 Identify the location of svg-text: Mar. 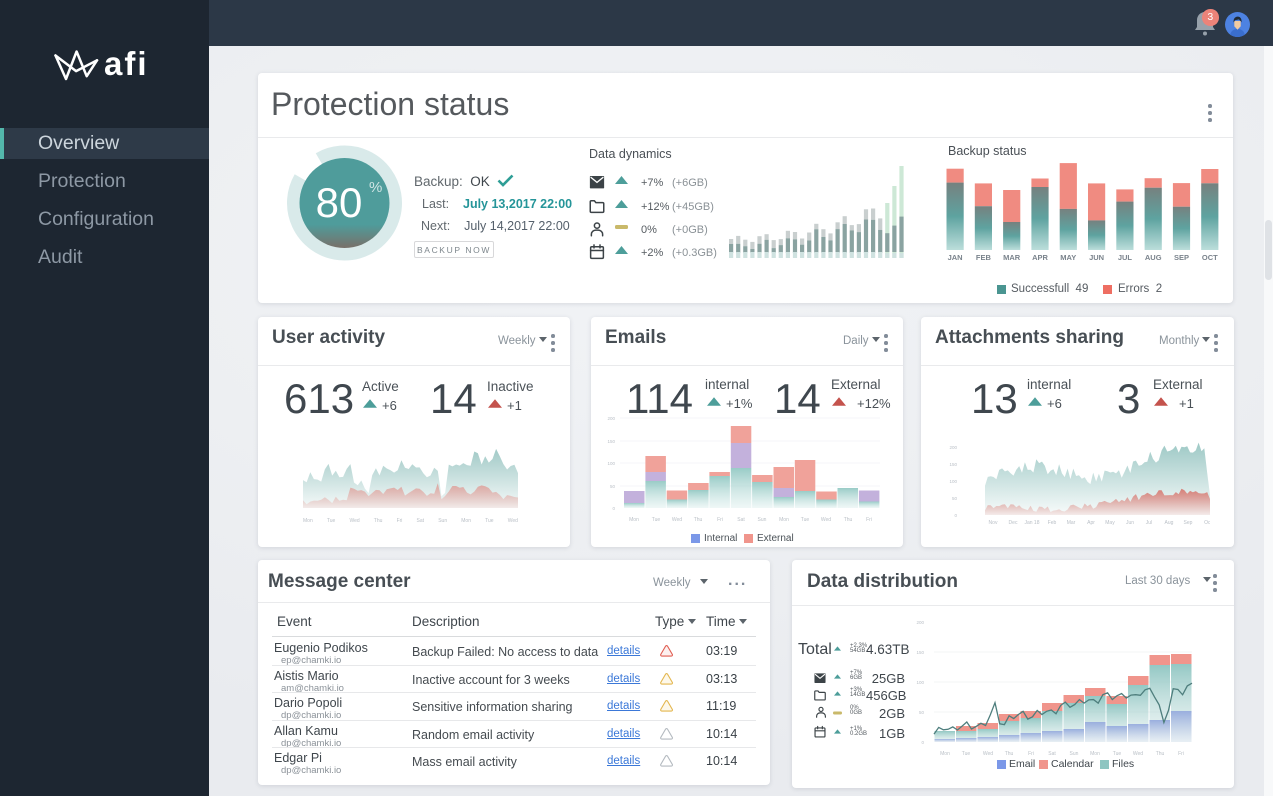
(1071, 523).